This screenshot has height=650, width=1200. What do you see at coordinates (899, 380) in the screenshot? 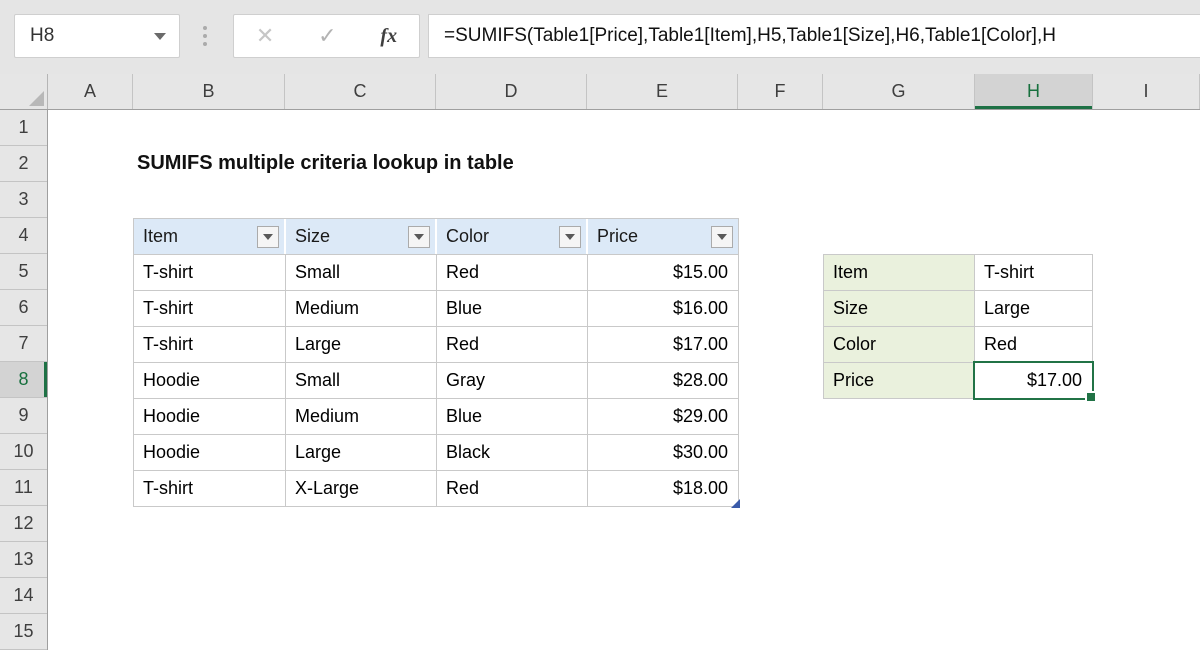
I see `lookup-label-price: Price` at bounding box center [899, 380].